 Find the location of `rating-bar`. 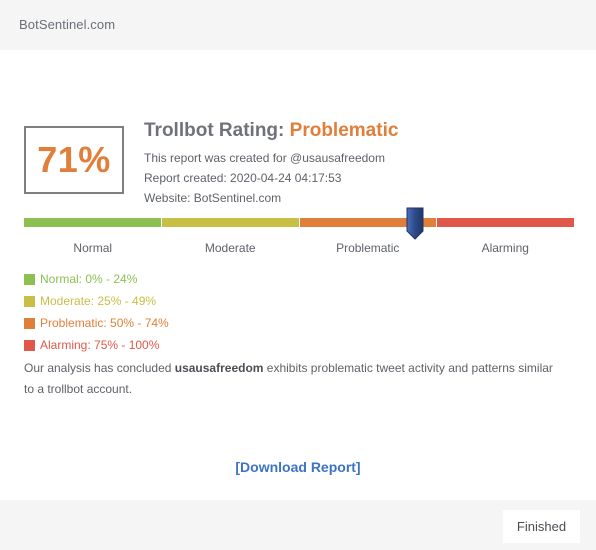

rating-bar is located at coordinates (299, 222).